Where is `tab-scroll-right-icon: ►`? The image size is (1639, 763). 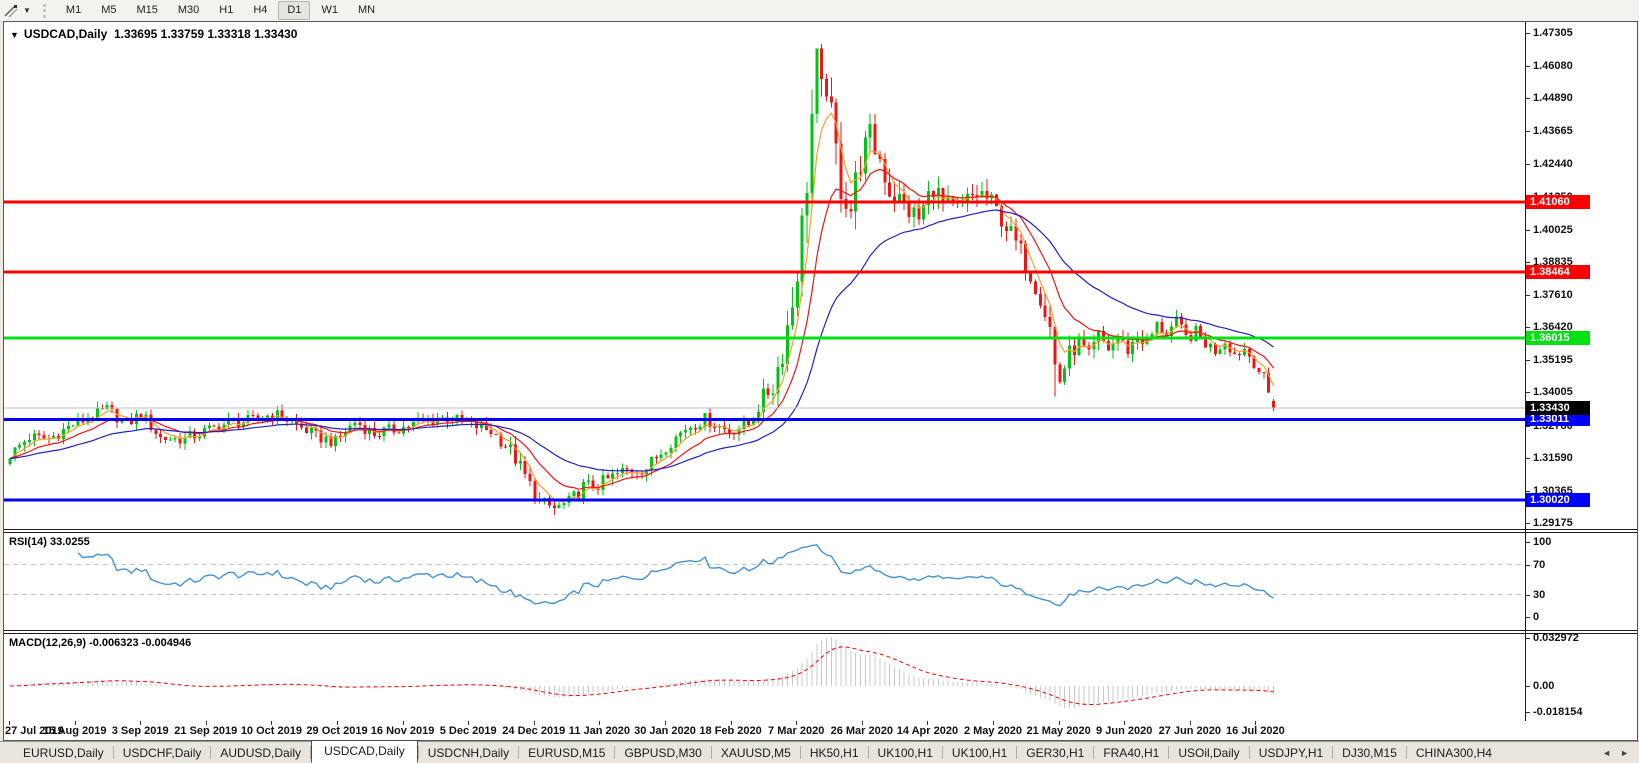 tab-scroll-right-icon: ► is located at coordinates (1624, 752).